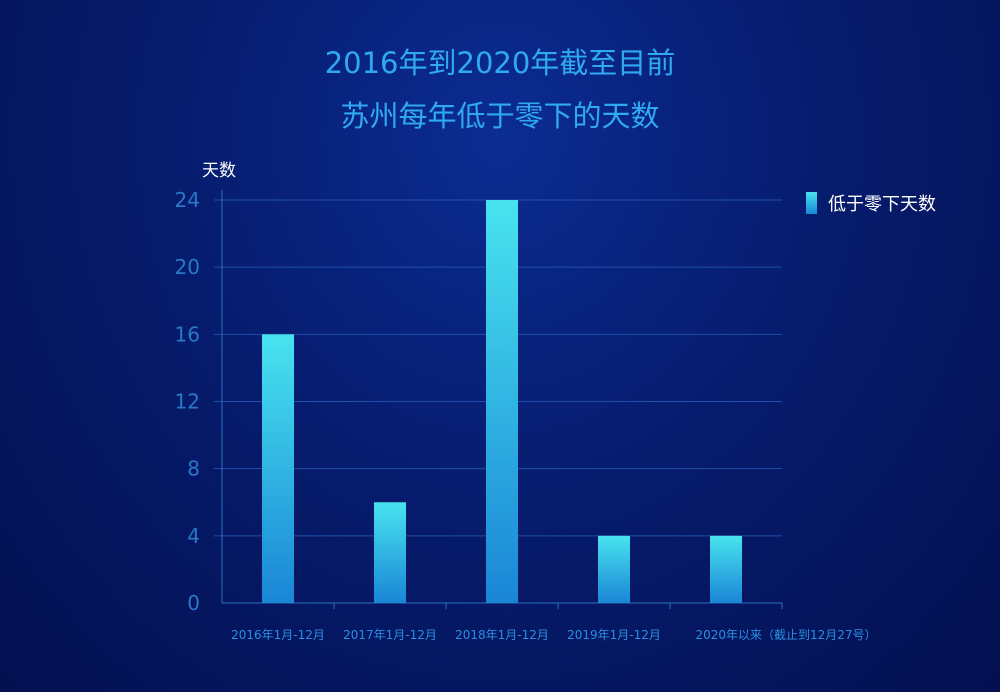  Describe the element at coordinates (614, 635) in the screenshot. I see `x-tick-label: 2019年1月-12月` at that location.